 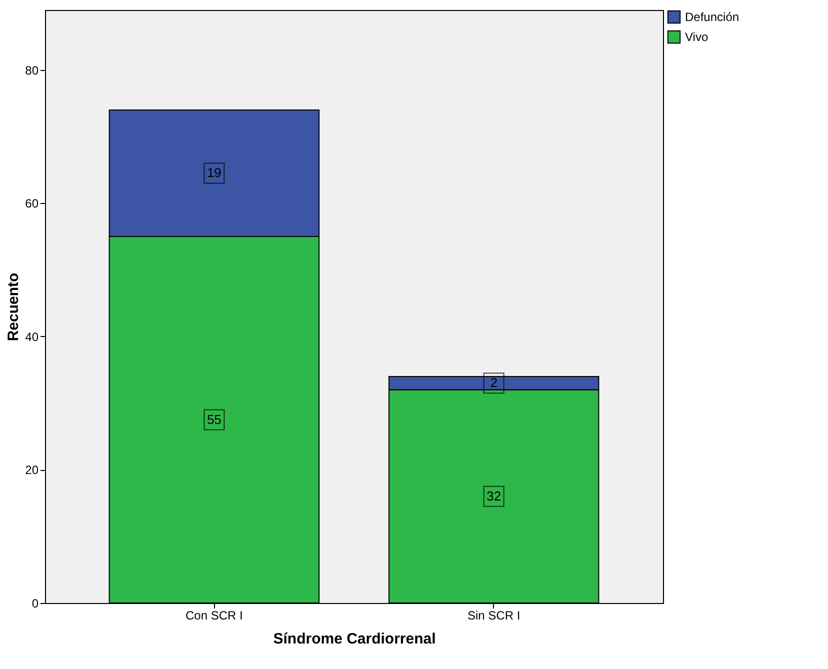 What do you see at coordinates (494, 382) in the screenshot?
I see `data-label: 2` at bounding box center [494, 382].